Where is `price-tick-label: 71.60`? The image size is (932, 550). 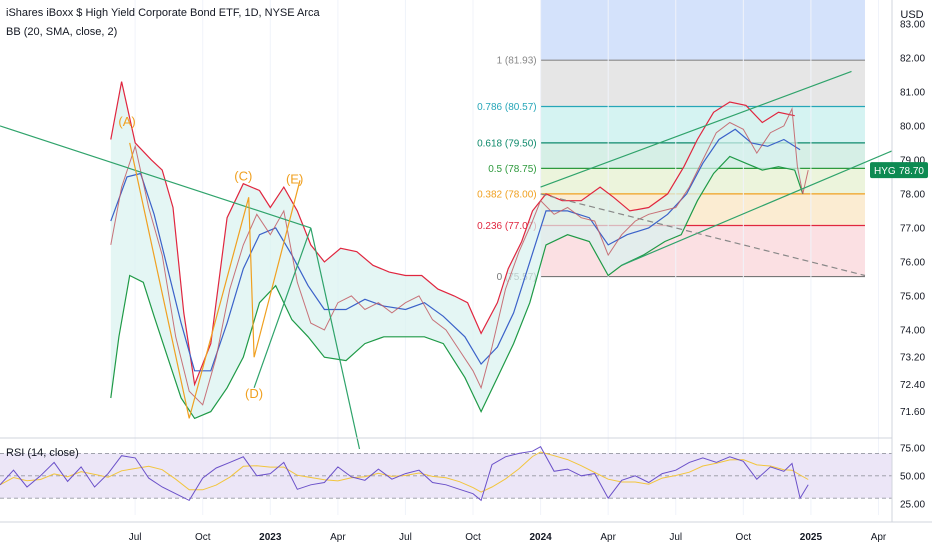 price-tick-label: 71.60 is located at coordinates (912, 412).